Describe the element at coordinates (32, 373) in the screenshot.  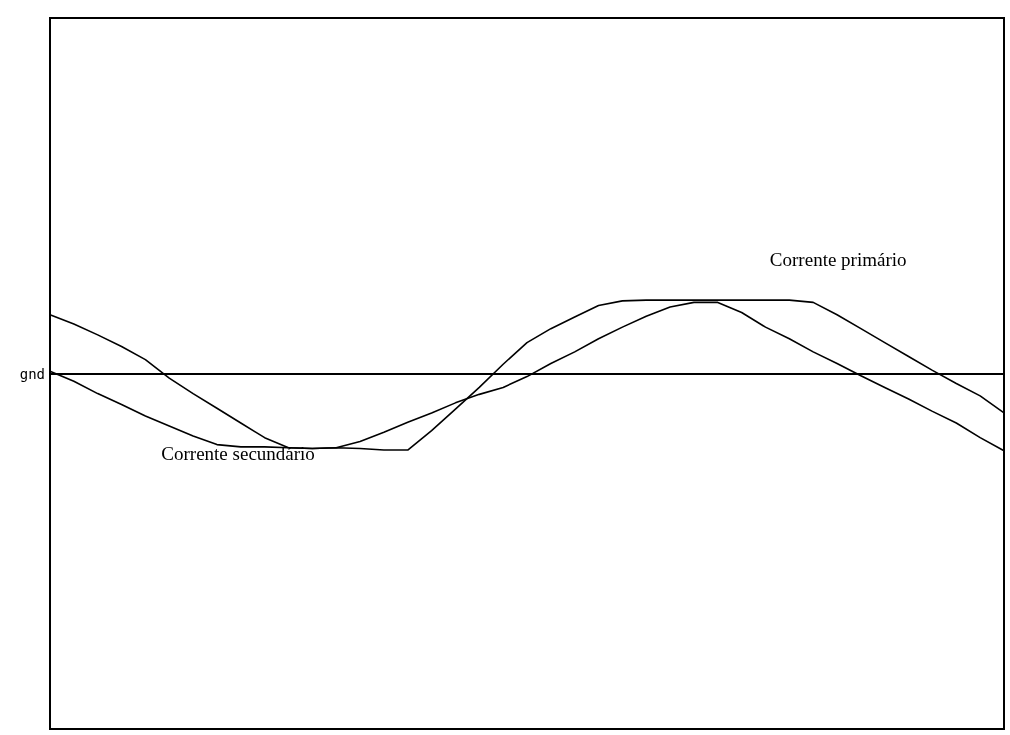
I see `ref-line-label: gnd` at that location.